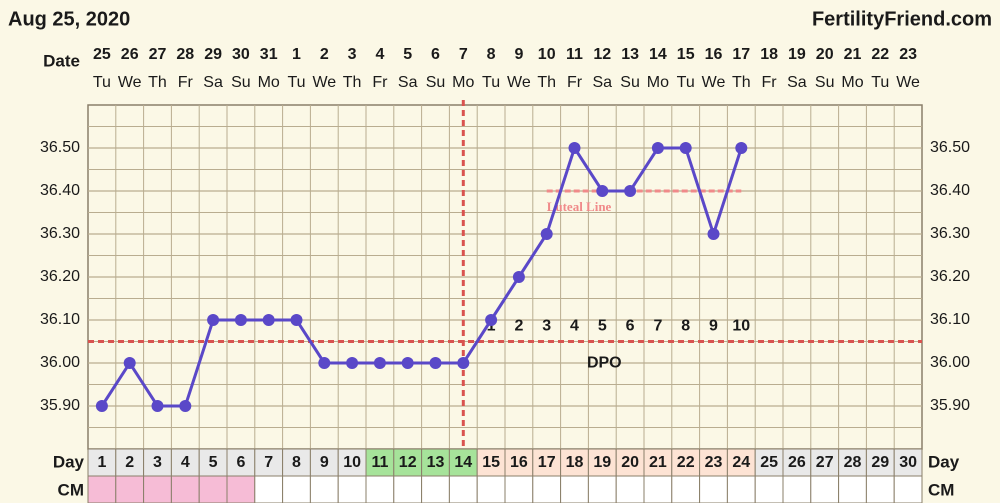 This screenshot has width=1000, height=503. What do you see at coordinates (658, 54) in the screenshot?
I see `date-label: 14` at bounding box center [658, 54].